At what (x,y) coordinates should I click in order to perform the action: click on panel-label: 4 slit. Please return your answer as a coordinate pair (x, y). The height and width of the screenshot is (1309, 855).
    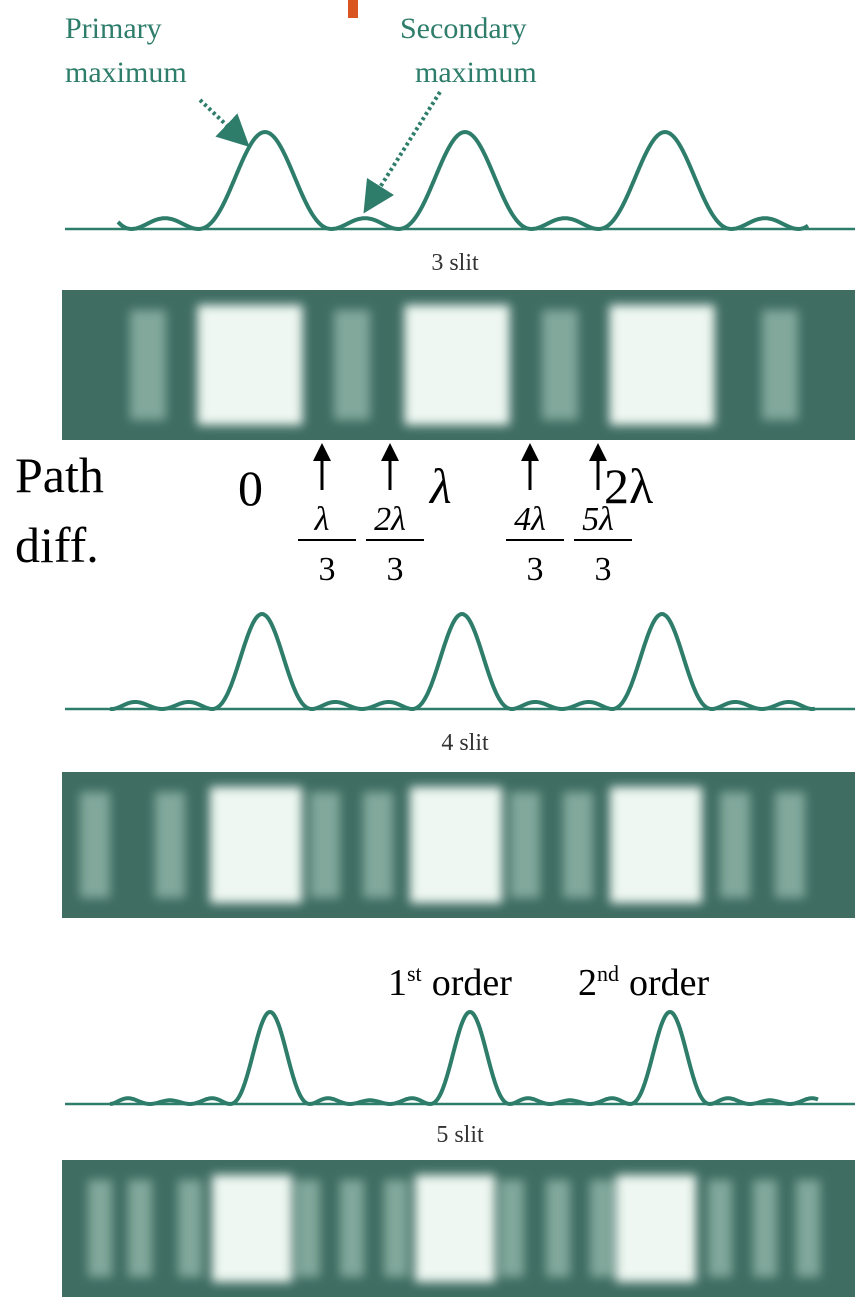
    Looking at the image, I should click on (465, 743).